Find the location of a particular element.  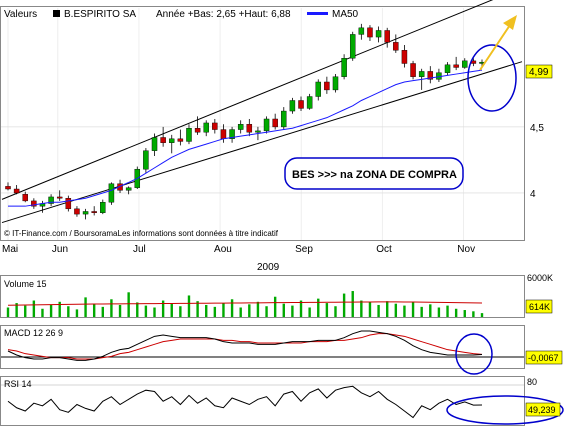

highlight-circle-macd is located at coordinates (474, 354).